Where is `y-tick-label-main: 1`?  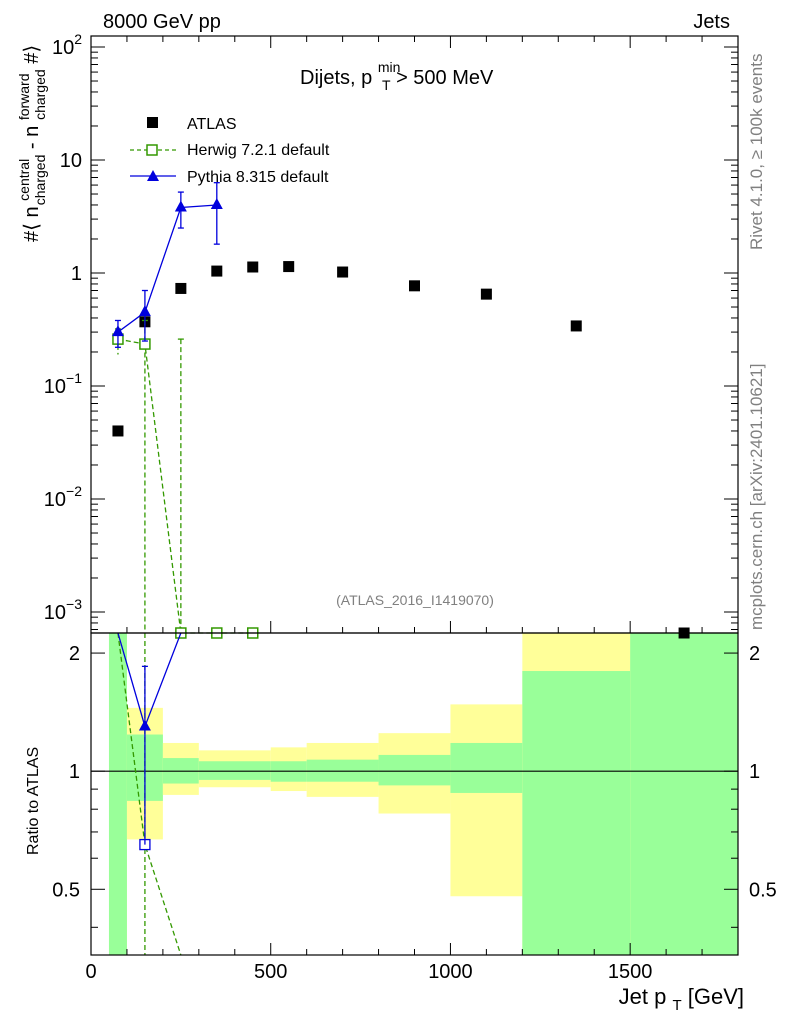 y-tick-label-main: 1 is located at coordinates (76, 274).